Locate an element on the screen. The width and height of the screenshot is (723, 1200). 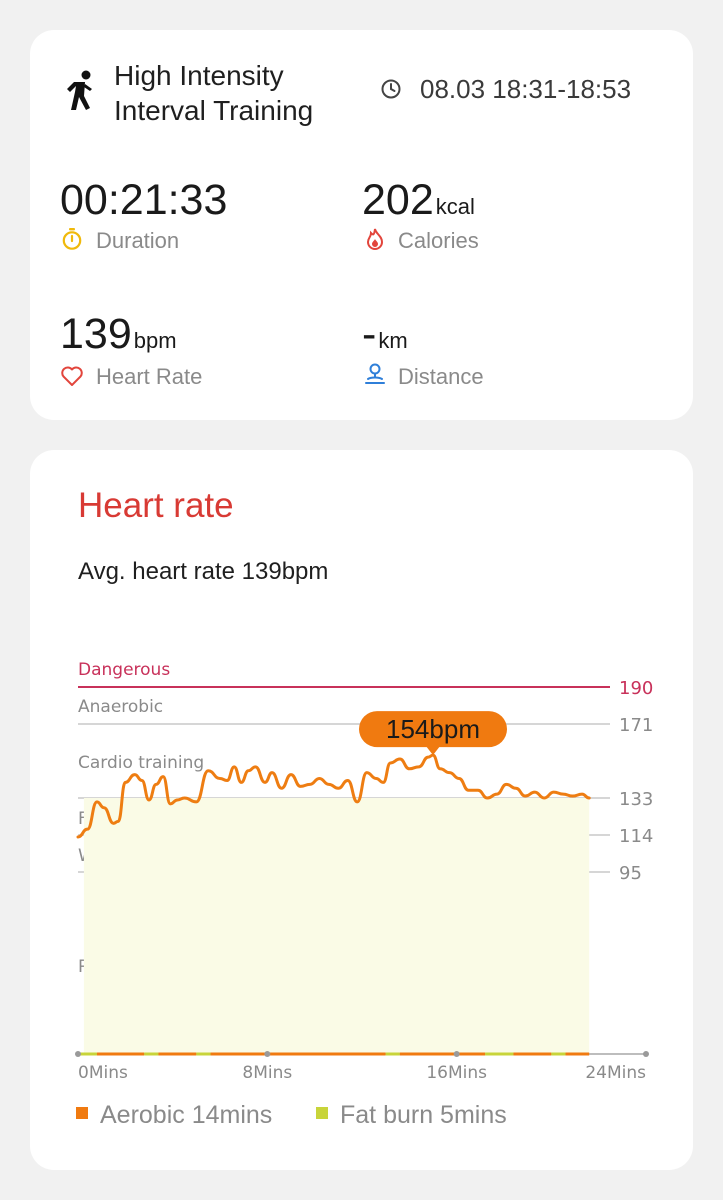
heart-rate-value: 139bpm is located at coordinates (118, 334).